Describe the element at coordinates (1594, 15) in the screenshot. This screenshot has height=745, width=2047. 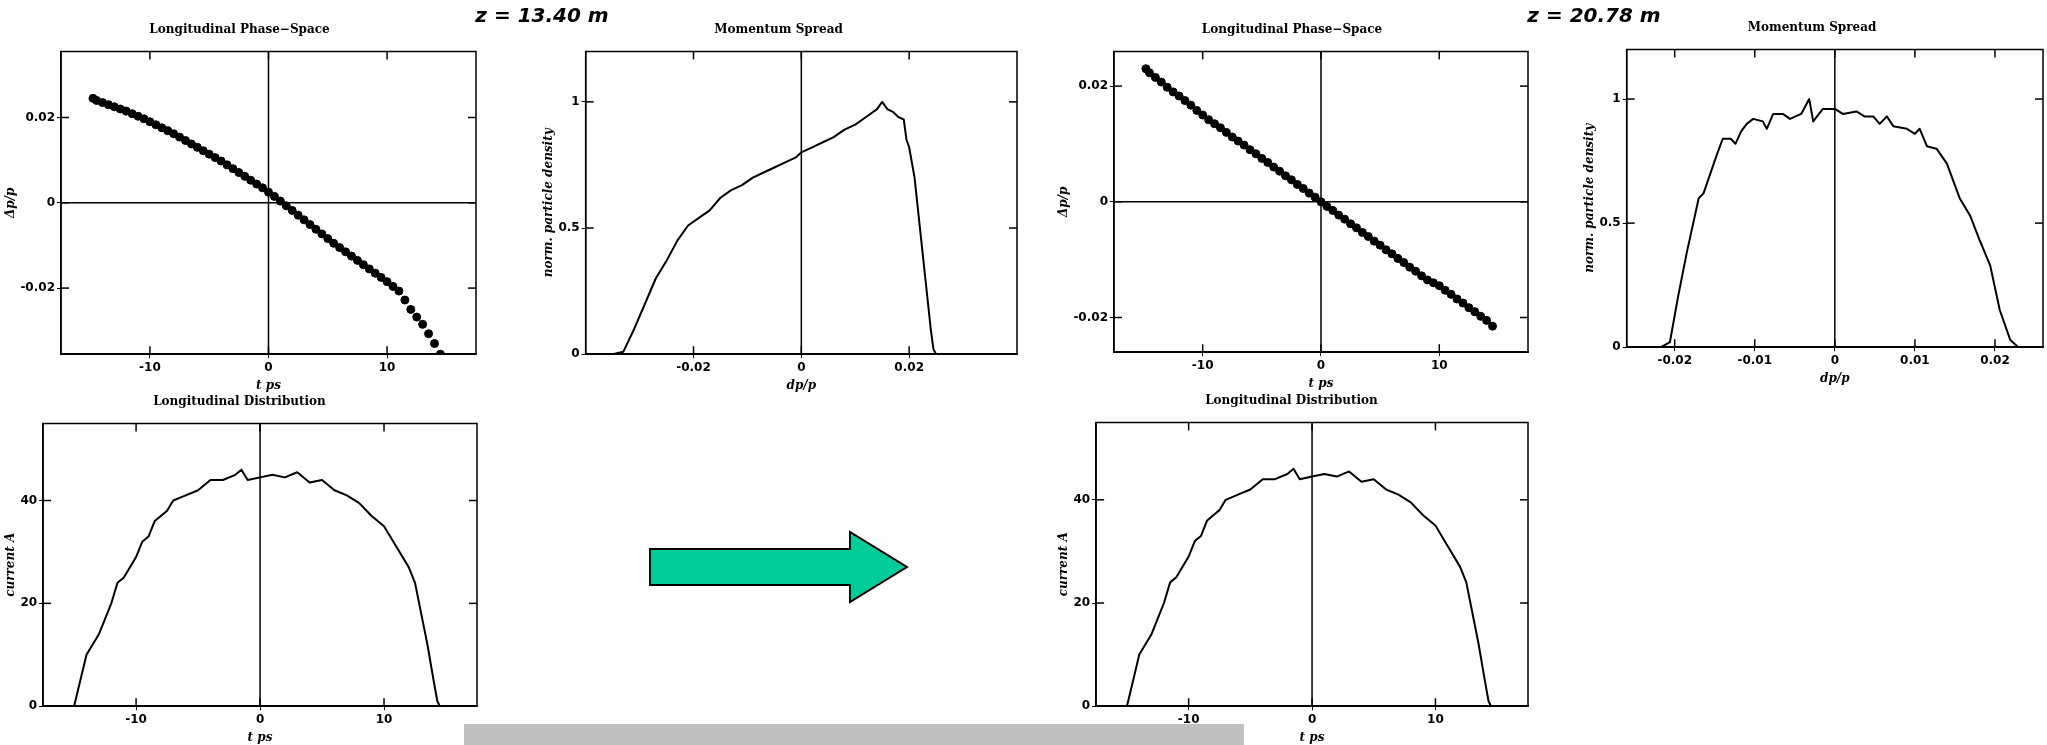
I see `text: z = 20.78 m` at that location.